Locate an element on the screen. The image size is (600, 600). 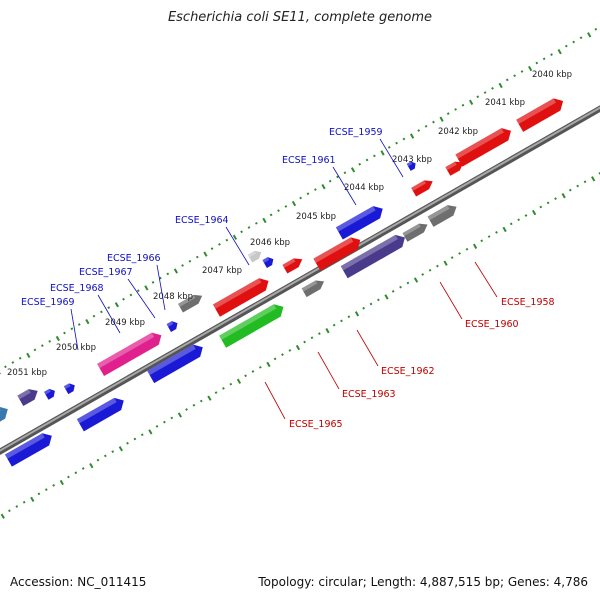
scale-label: 2042 kbp is located at coordinates (458, 132).